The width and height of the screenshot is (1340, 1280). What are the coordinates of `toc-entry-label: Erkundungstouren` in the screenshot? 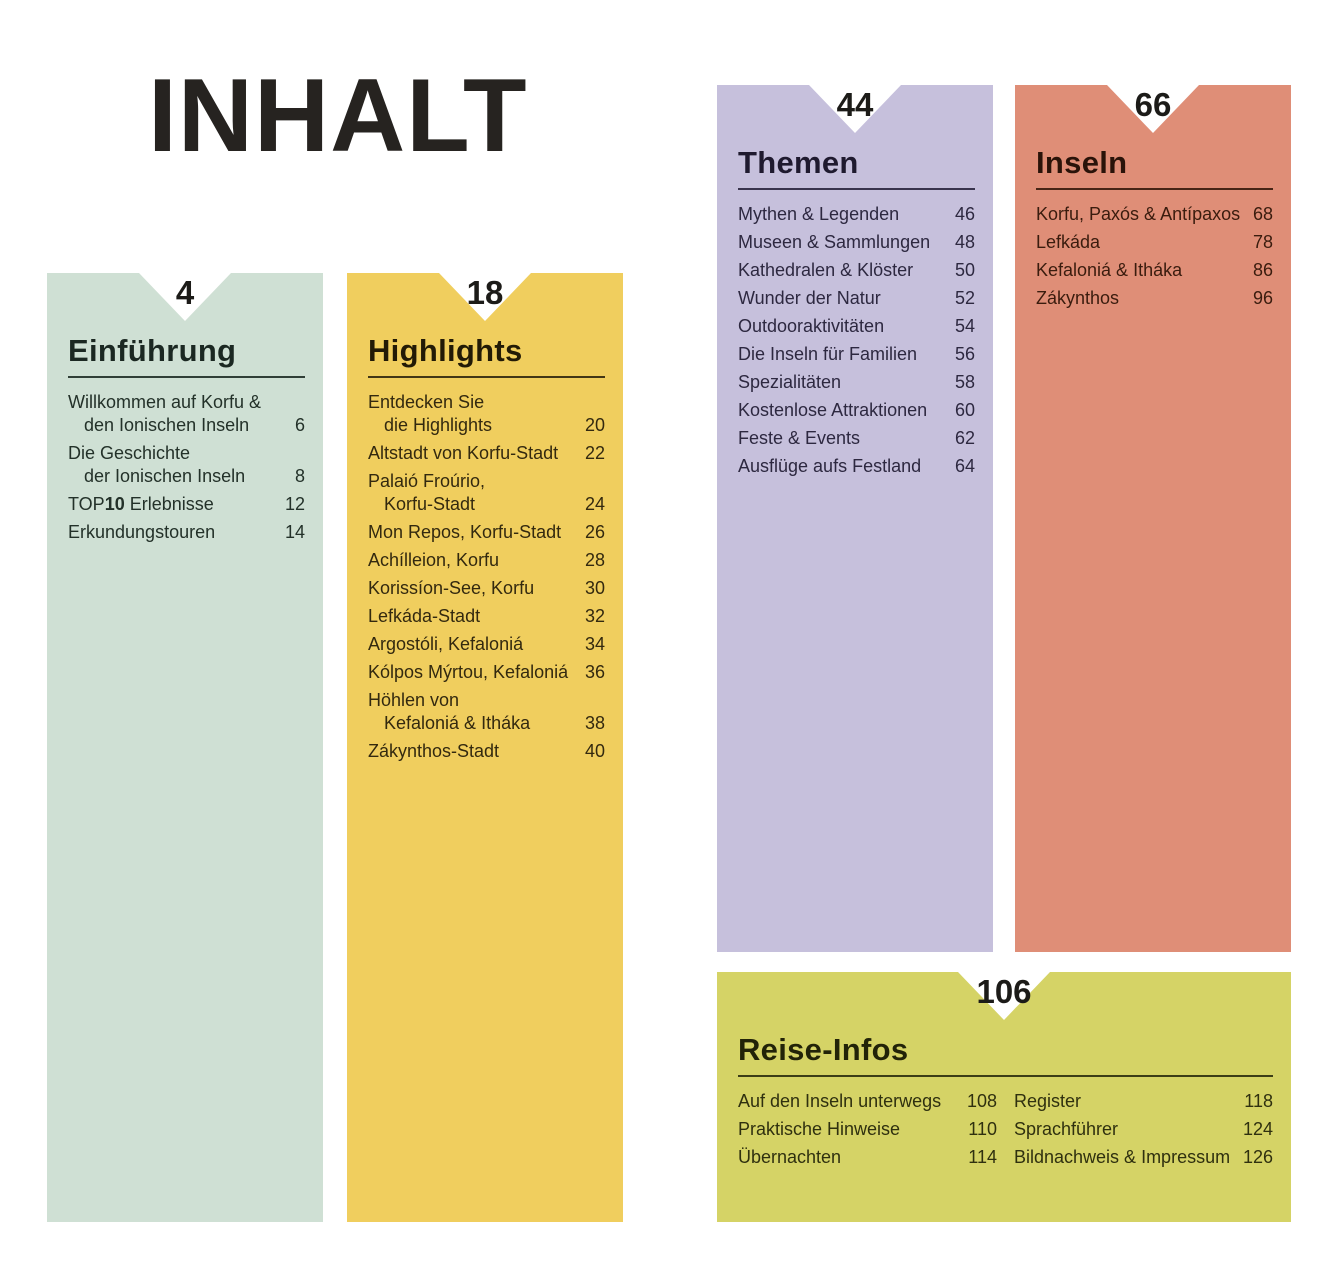 It's located at (142, 532).